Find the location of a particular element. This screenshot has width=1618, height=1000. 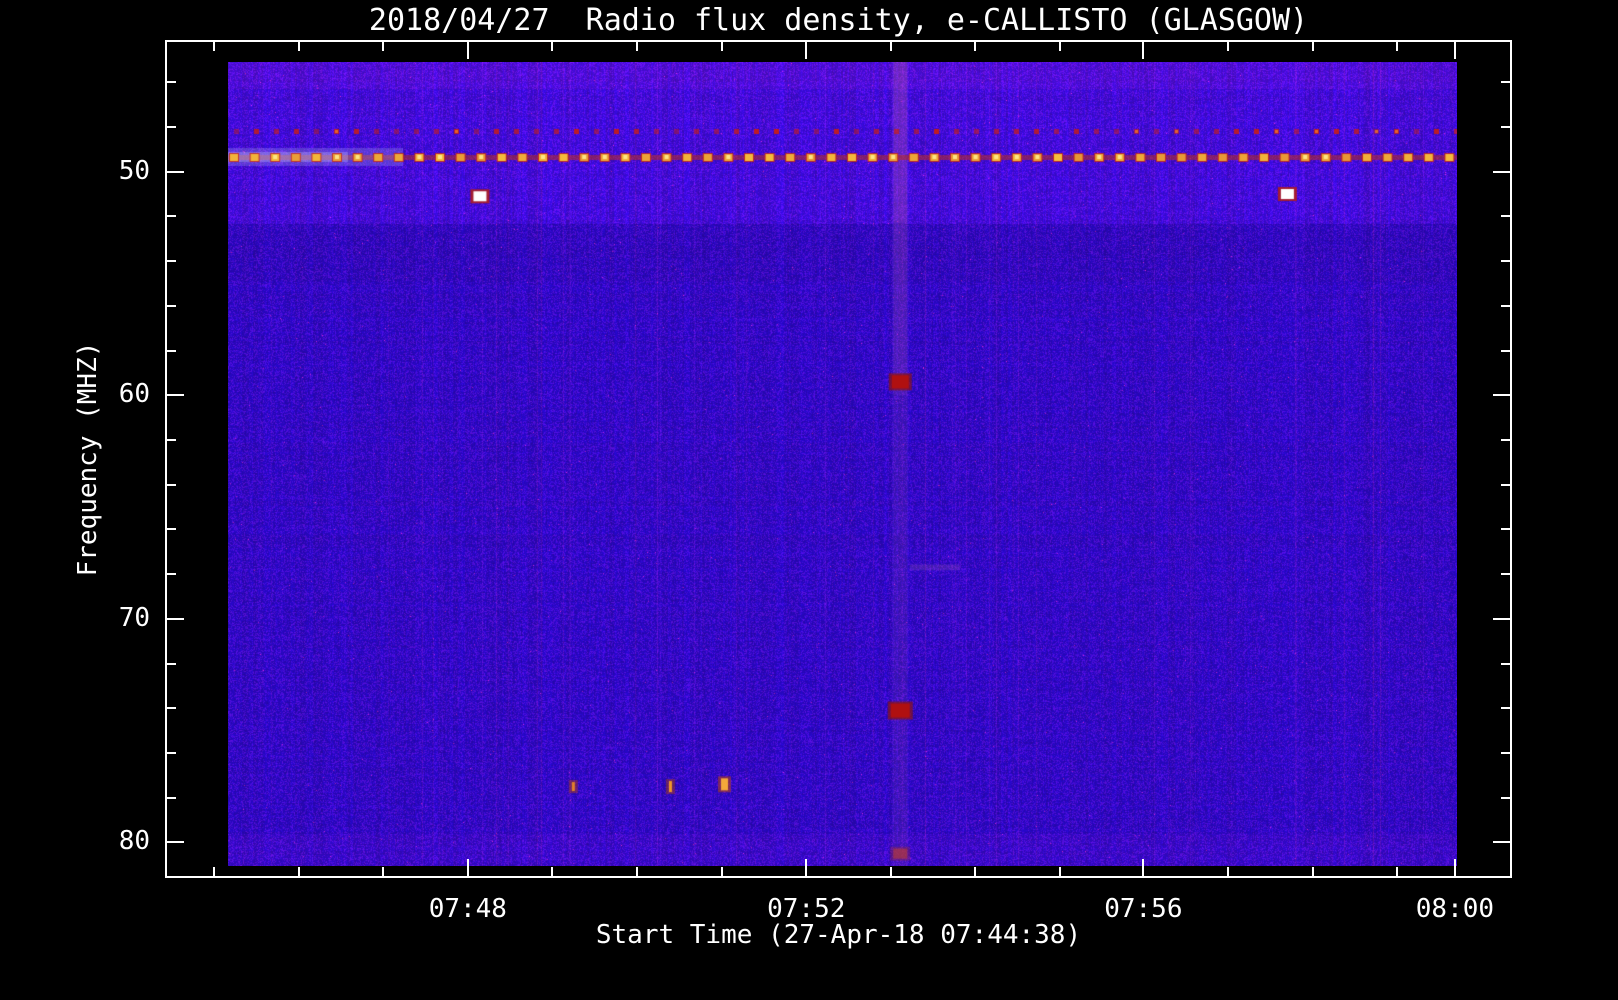

x-tick-label: 07:56 is located at coordinates (1143, 909).